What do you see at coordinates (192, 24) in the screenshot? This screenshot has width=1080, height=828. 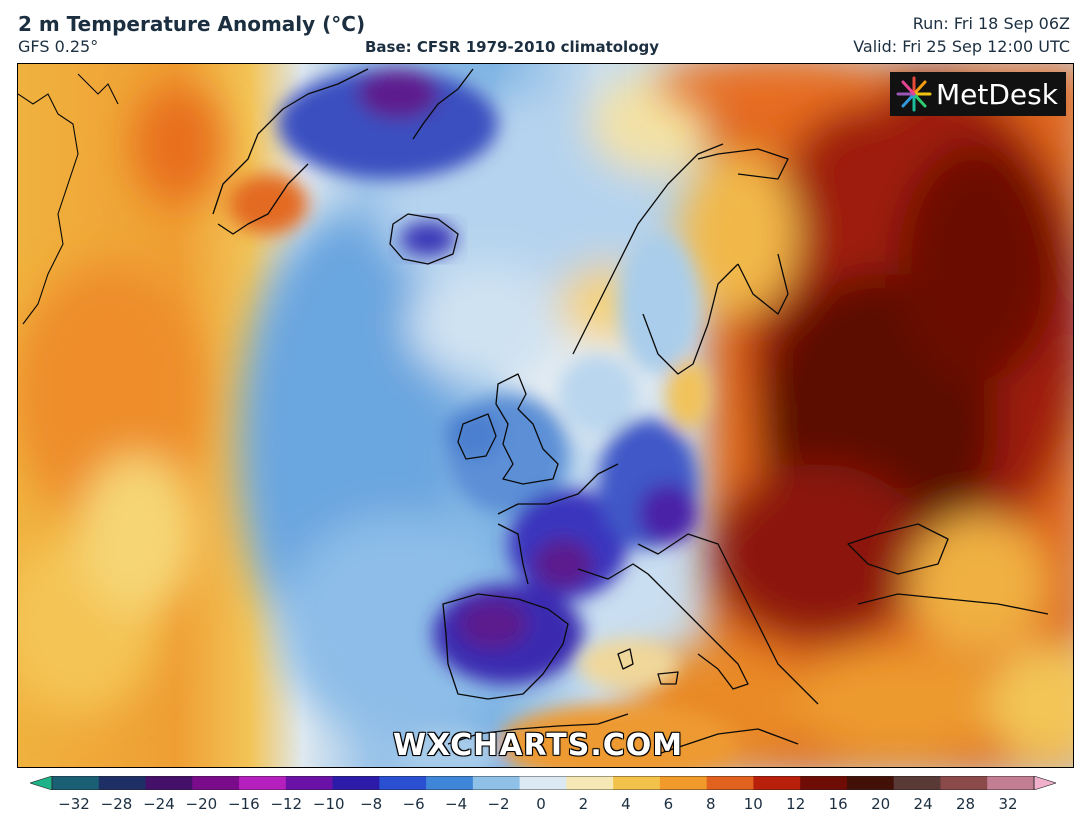 I see `chart-title: 2 m Temperature Anomaly (°C)` at bounding box center [192, 24].